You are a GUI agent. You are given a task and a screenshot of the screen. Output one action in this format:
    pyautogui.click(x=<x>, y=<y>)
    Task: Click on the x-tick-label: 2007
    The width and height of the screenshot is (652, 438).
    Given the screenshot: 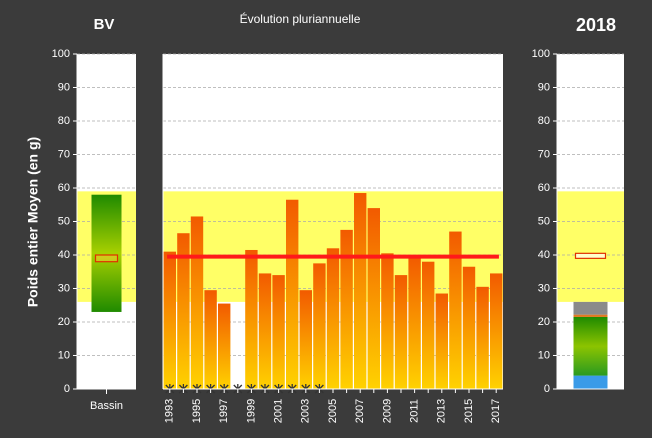 What is the action you would take?
    pyautogui.click(x=360, y=411)
    